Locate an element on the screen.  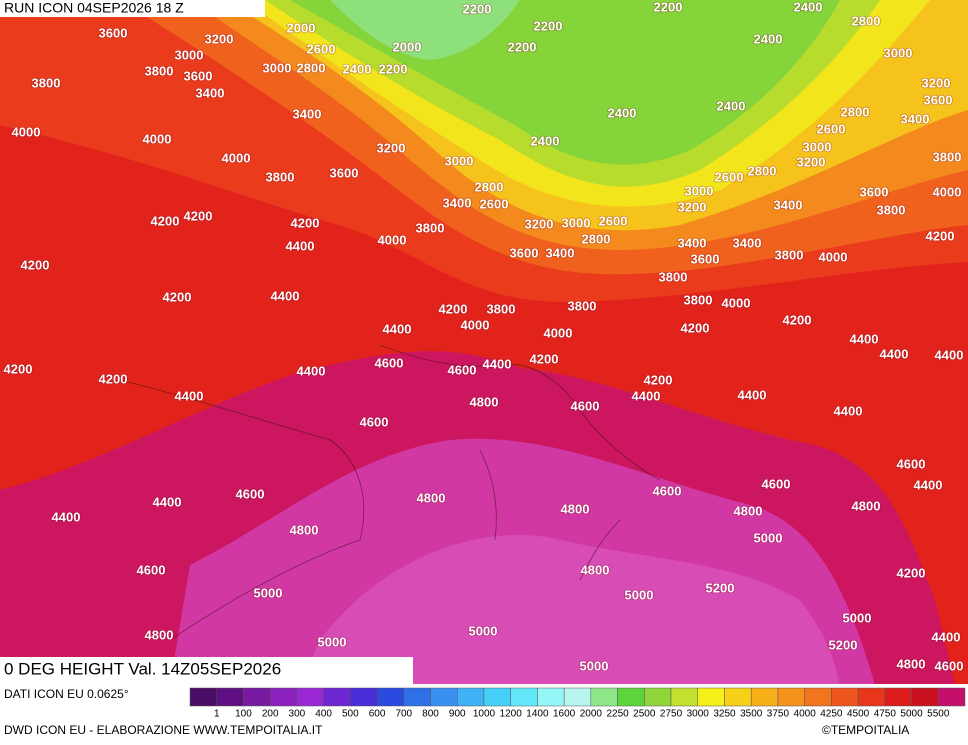
source-label: DATI ICON EU 0.0625° is located at coordinates (66, 694).